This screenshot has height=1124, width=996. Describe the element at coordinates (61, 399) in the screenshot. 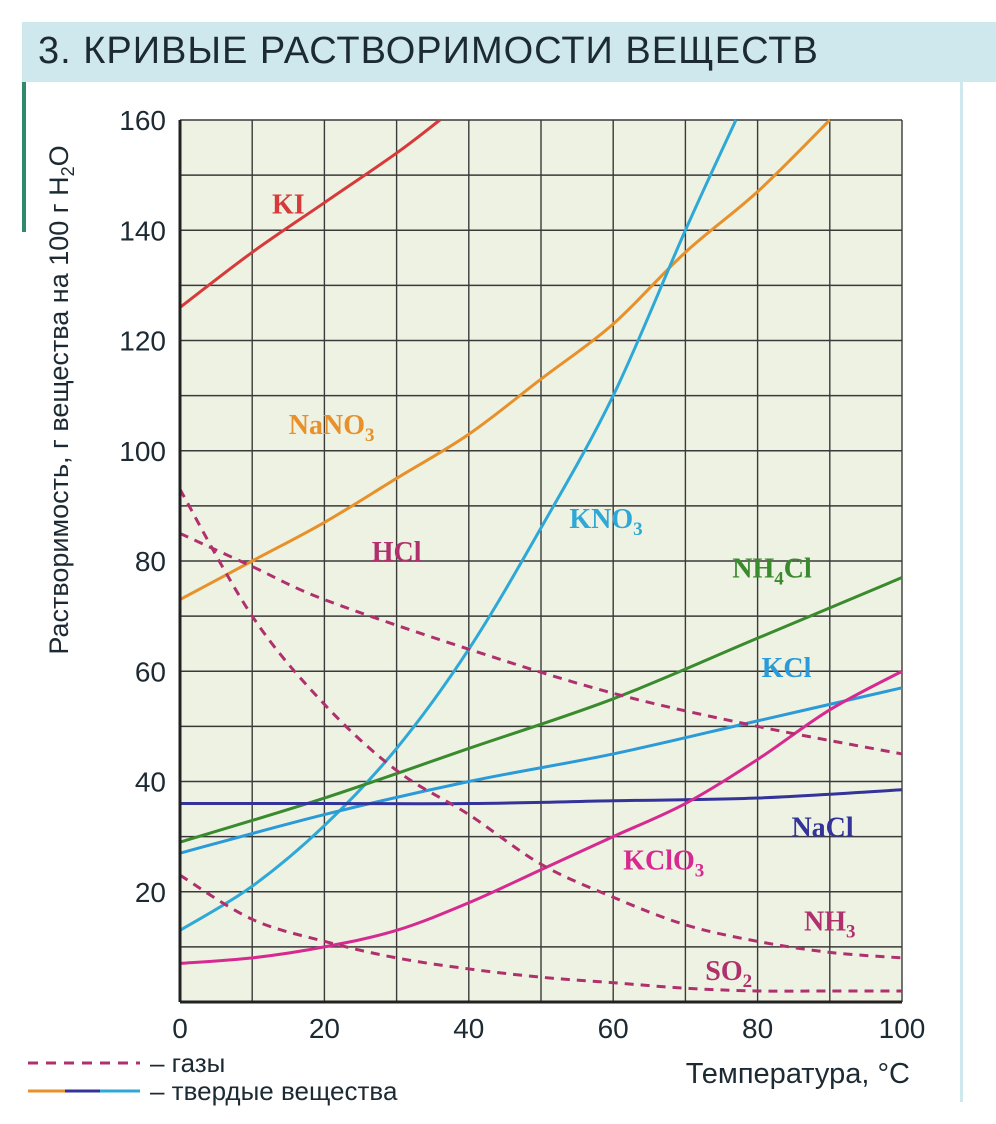

I see `y-axis-label: Растворимость, г вещества на 100 г H2O` at that location.